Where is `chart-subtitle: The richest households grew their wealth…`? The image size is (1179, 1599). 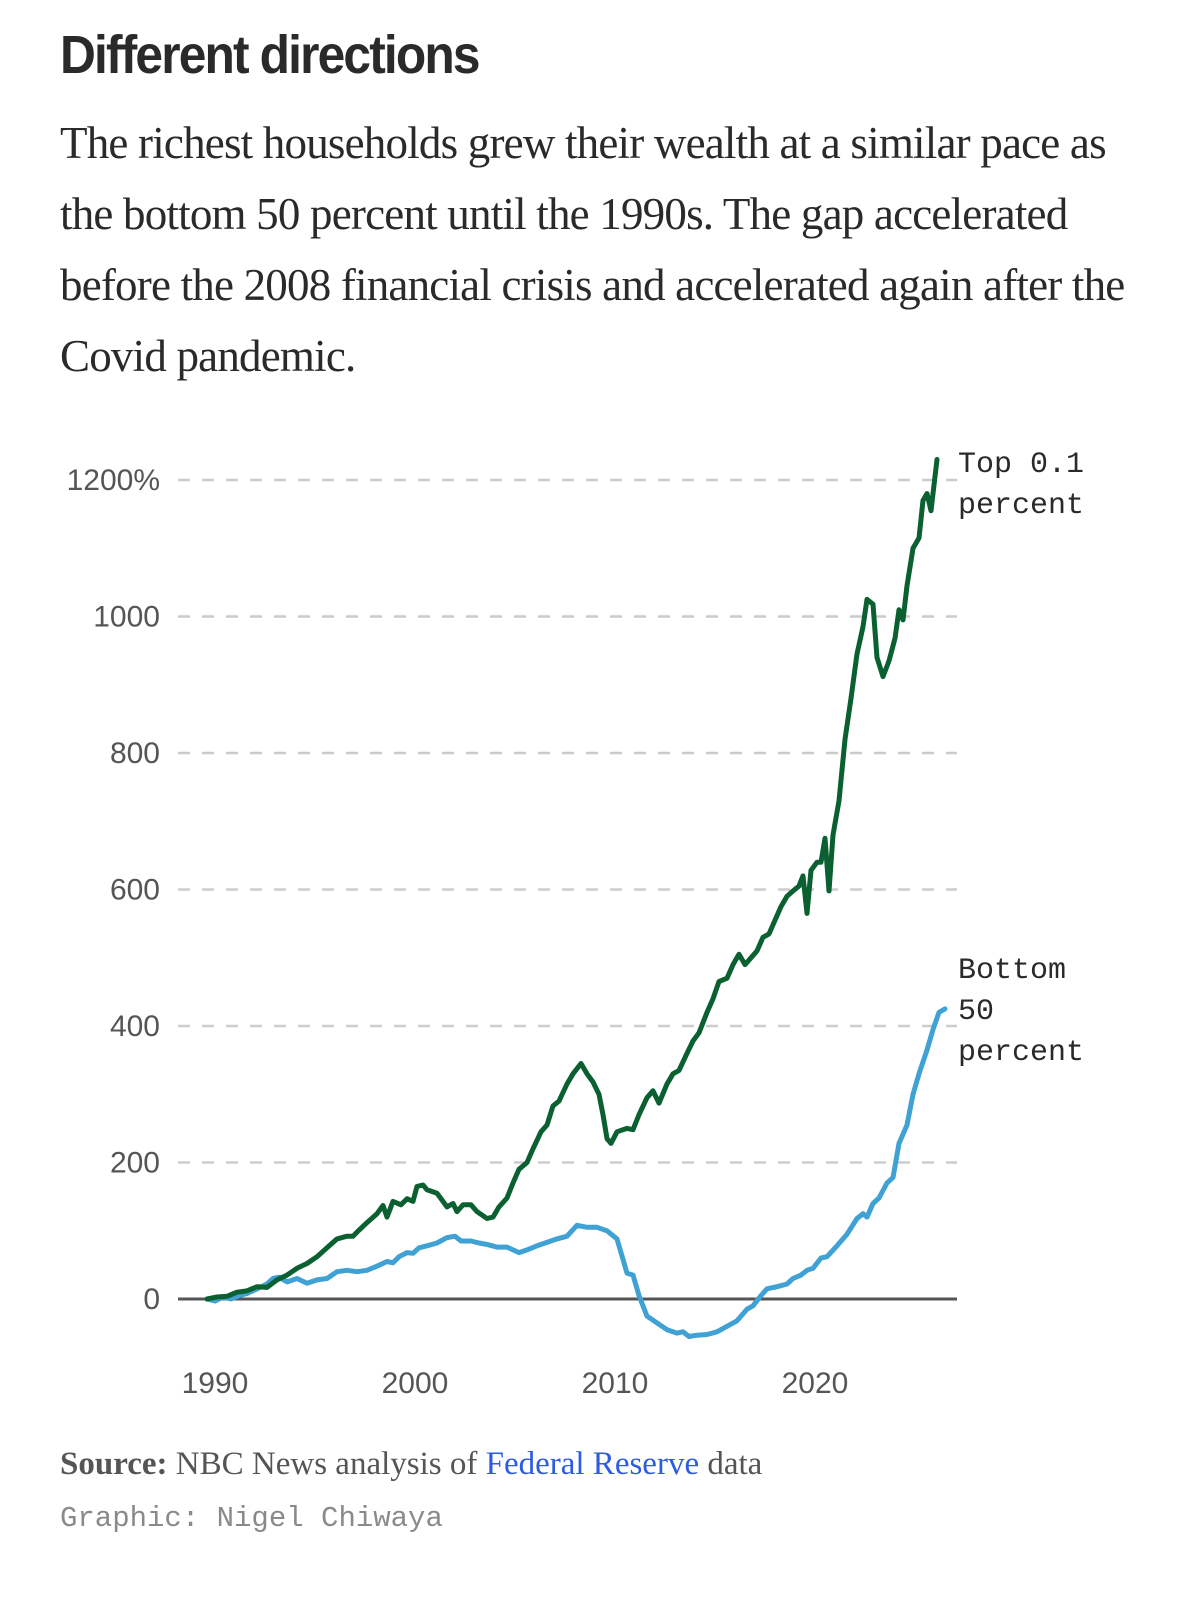
chart-subtitle: The richest households grew their wealth… is located at coordinates (592, 249).